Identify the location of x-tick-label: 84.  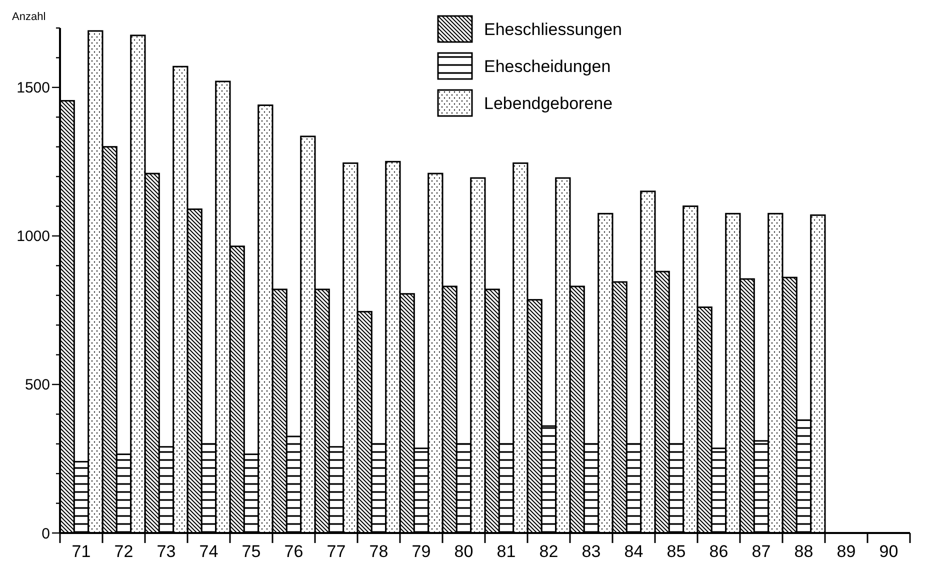
(634, 551).